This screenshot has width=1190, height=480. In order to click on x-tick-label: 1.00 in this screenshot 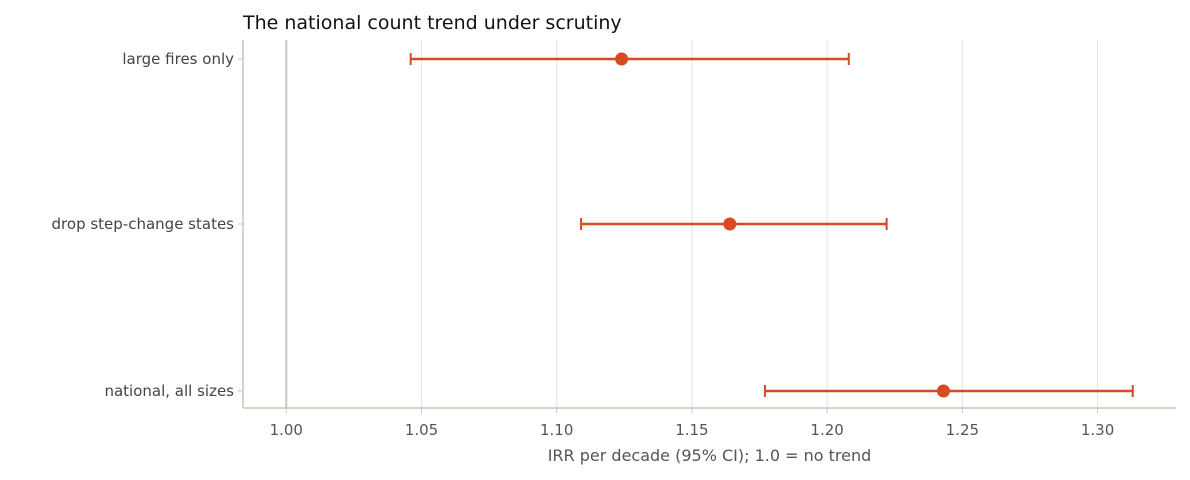, I will do `click(286, 430)`.